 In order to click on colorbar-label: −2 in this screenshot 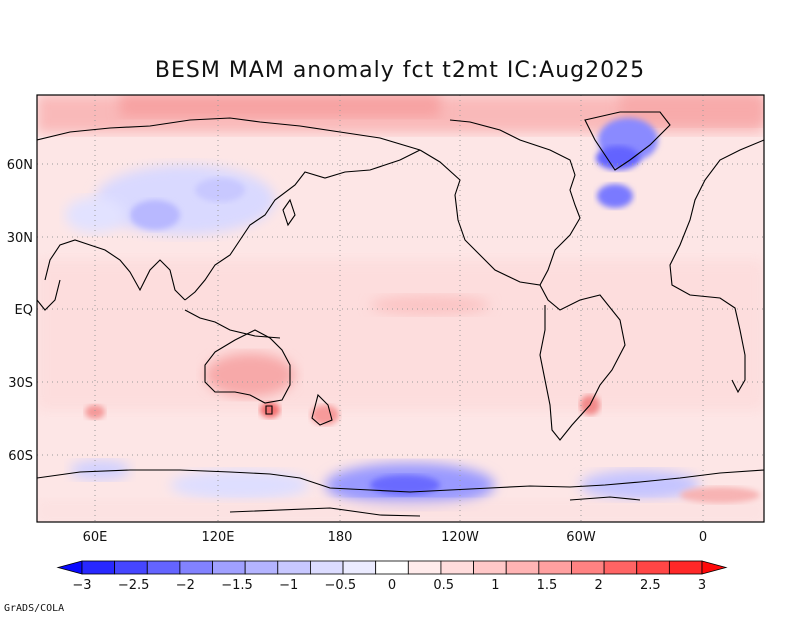, I will do `click(185, 585)`.